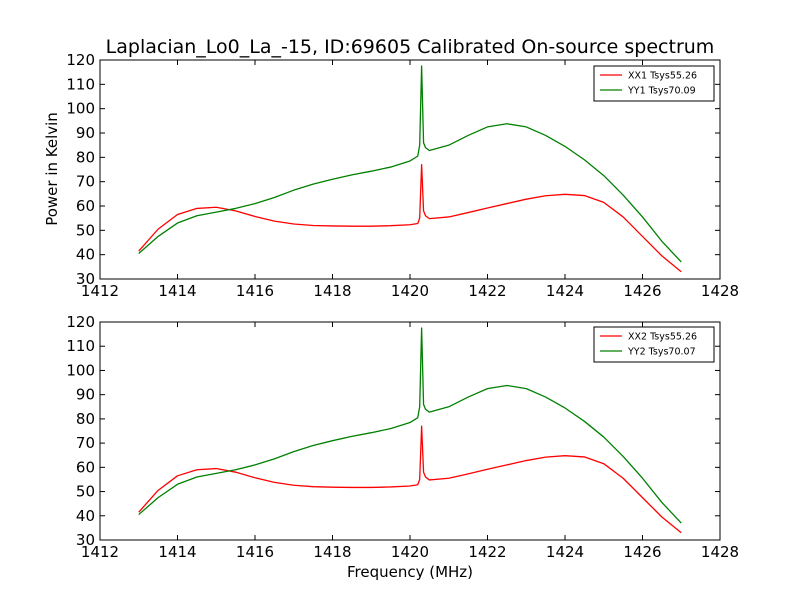 The image size is (800, 600). What do you see at coordinates (52, 169) in the screenshot?
I see `y-axis-label: Power in Kelvin` at bounding box center [52, 169].